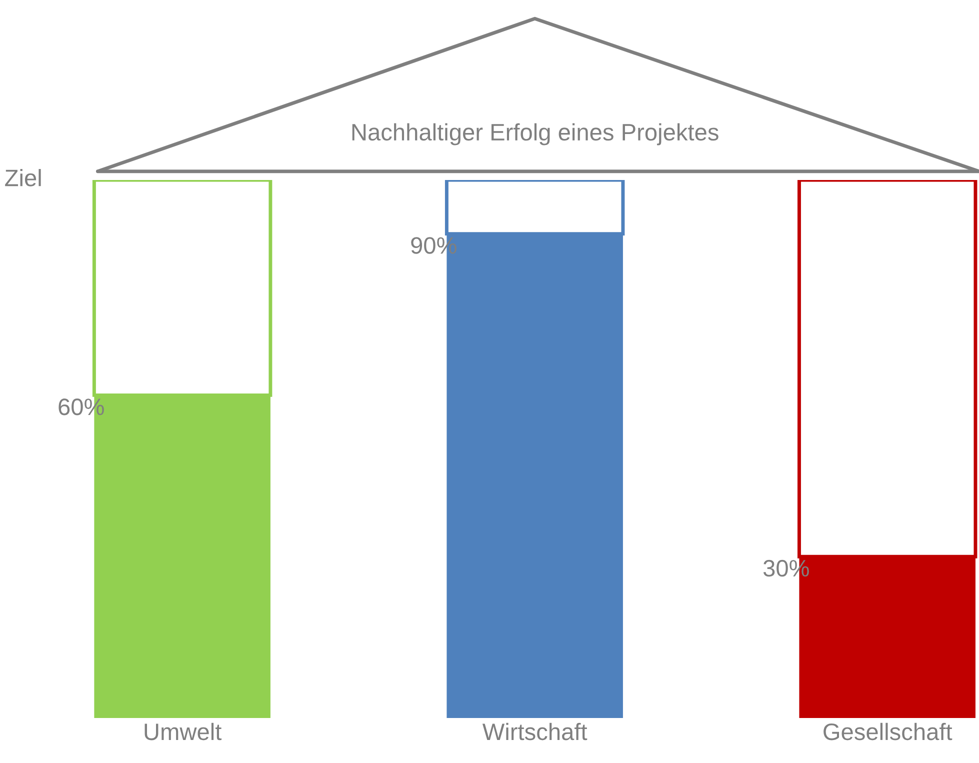 The width and height of the screenshot is (979, 763). Describe the element at coordinates (535, 134) in the screenshot. I see `chart-title: Nachhaltiger Erfolg eines Projektes` at that location.